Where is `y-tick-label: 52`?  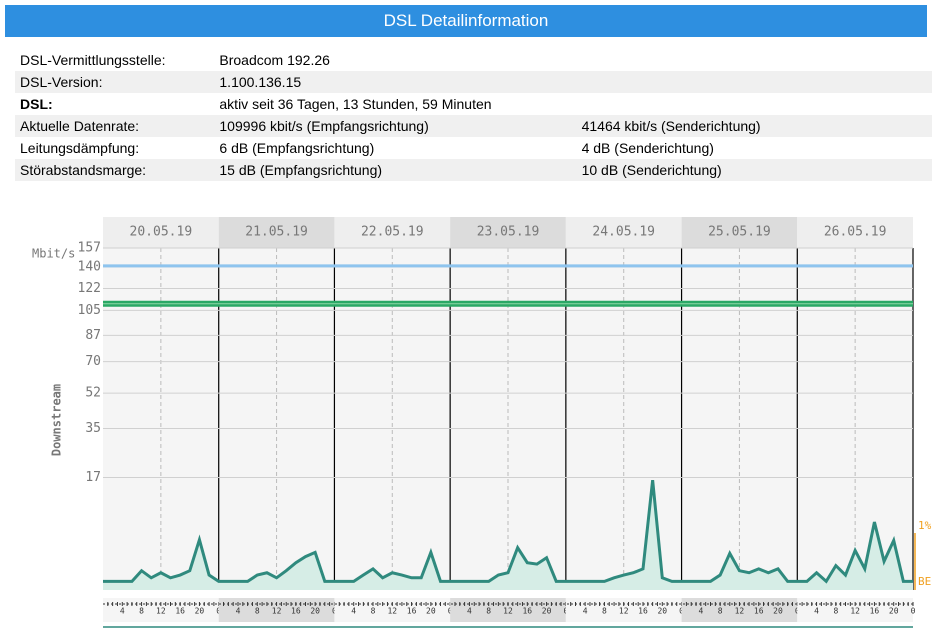
y-tick-label: 52 is located at coordinates (93, 393).